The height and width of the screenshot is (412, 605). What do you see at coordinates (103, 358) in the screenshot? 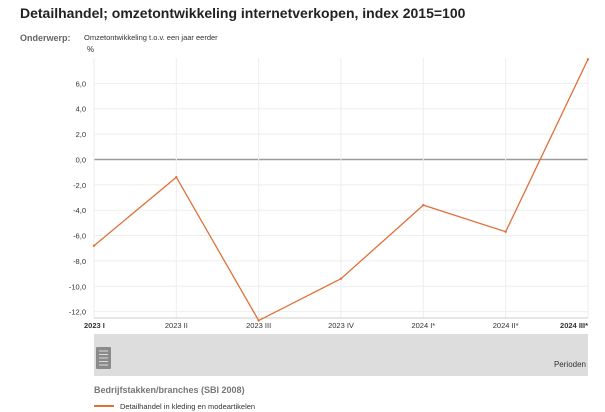
I see `grip-icon` at bounding box center [103, 358].